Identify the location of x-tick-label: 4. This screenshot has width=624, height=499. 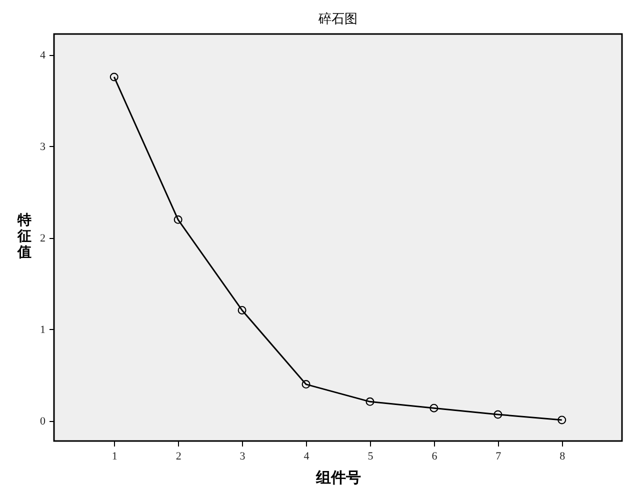
(307, 456).